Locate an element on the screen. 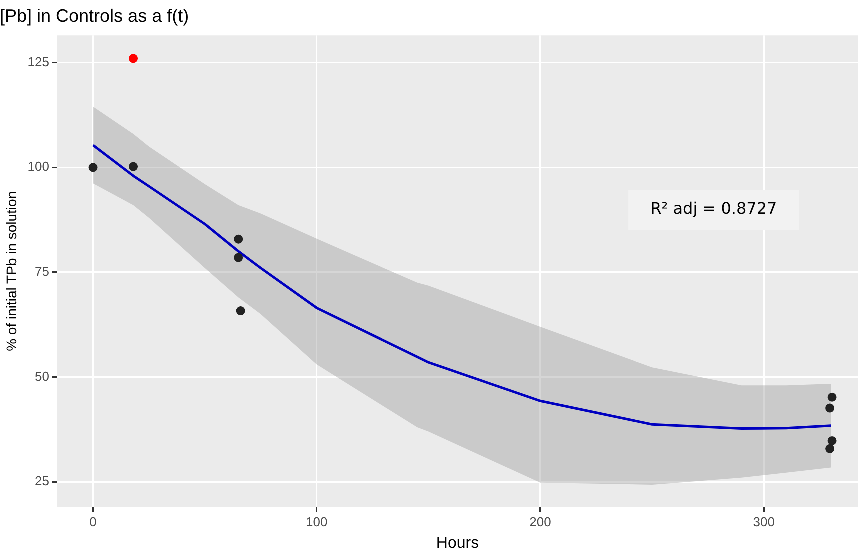  y-tick-label: 100 is located at coordinates (39, 166).